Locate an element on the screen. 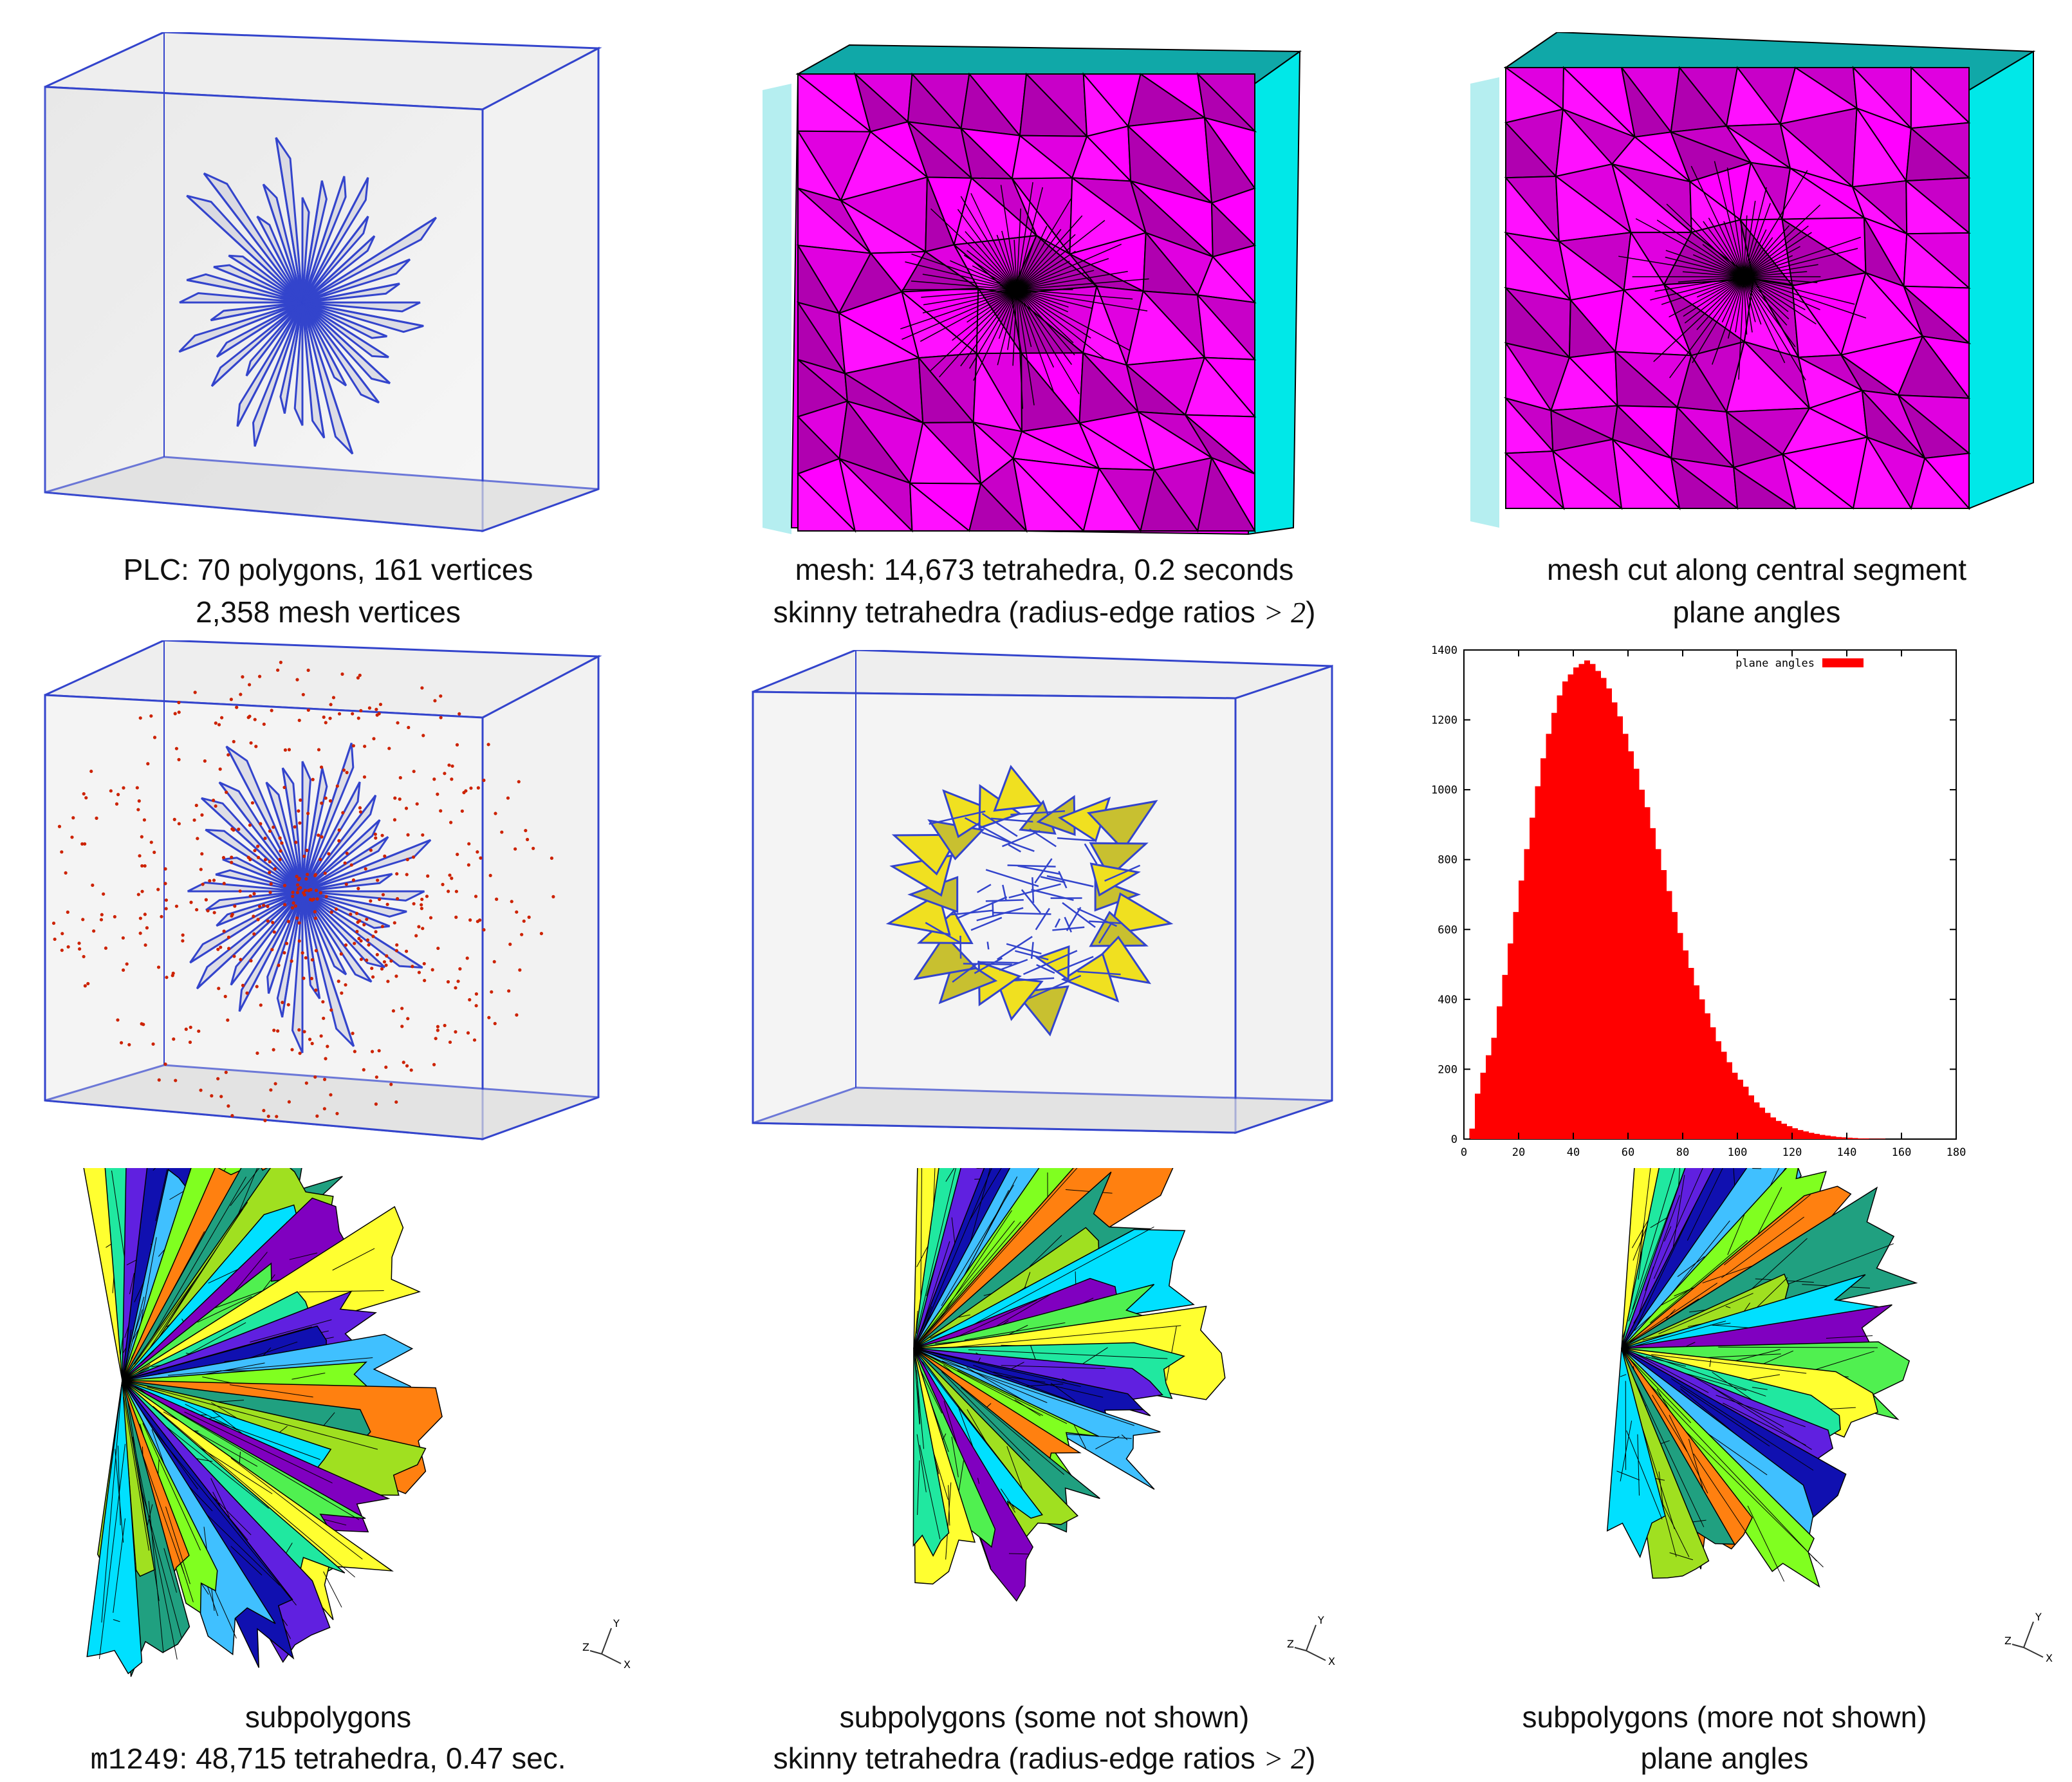 The height and width of the screenshot is (1782, 2072). skinny-tets-figure is located at coordinates (1042, 898).